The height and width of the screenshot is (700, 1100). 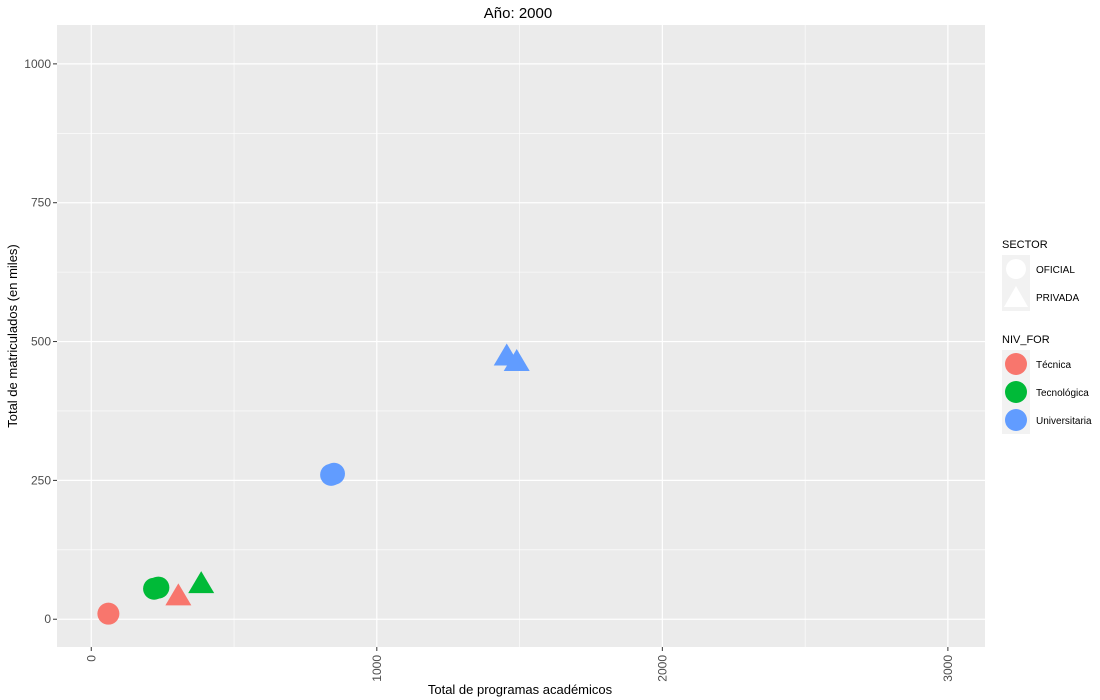 I want to click on legend-circle-icon, so click(x=1016, y=269).